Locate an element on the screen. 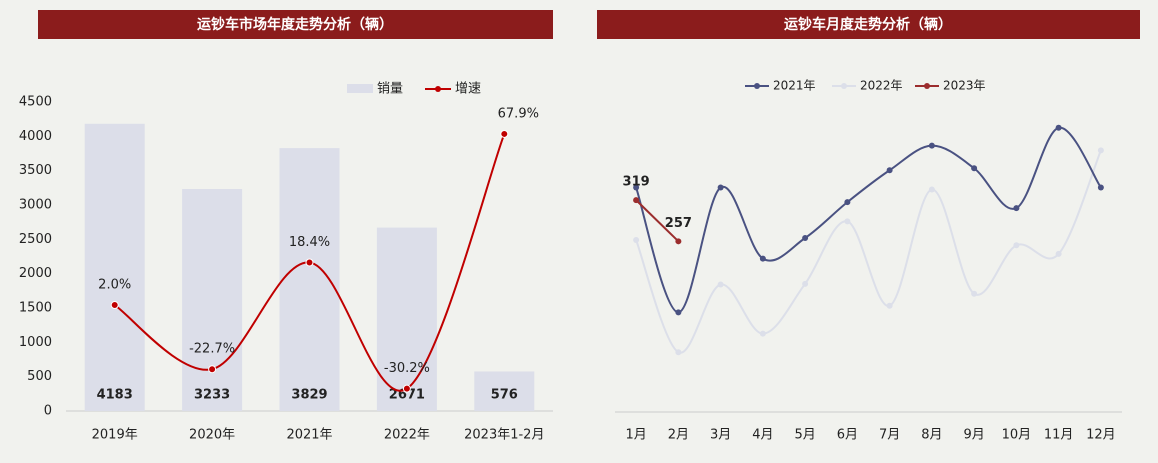 This screenshot has height=463, width=1158. growth-label: -30.2% is located at coordinates (407, 368).